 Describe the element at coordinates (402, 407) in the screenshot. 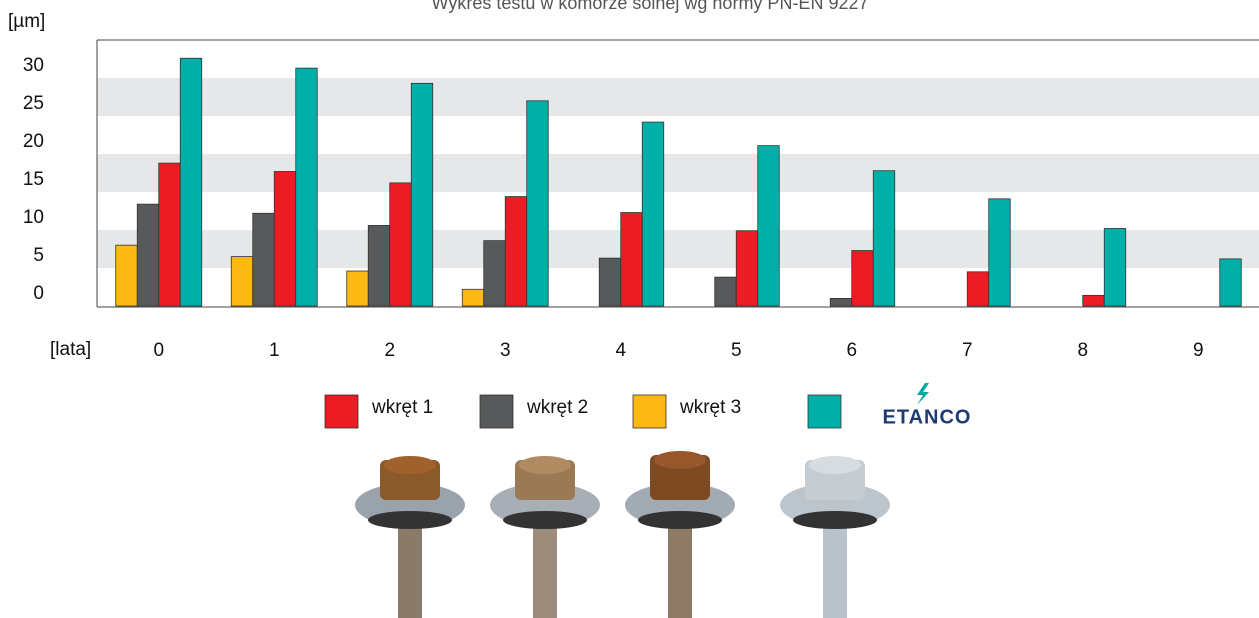

I see `legend-label: wkręt 1` at that location.